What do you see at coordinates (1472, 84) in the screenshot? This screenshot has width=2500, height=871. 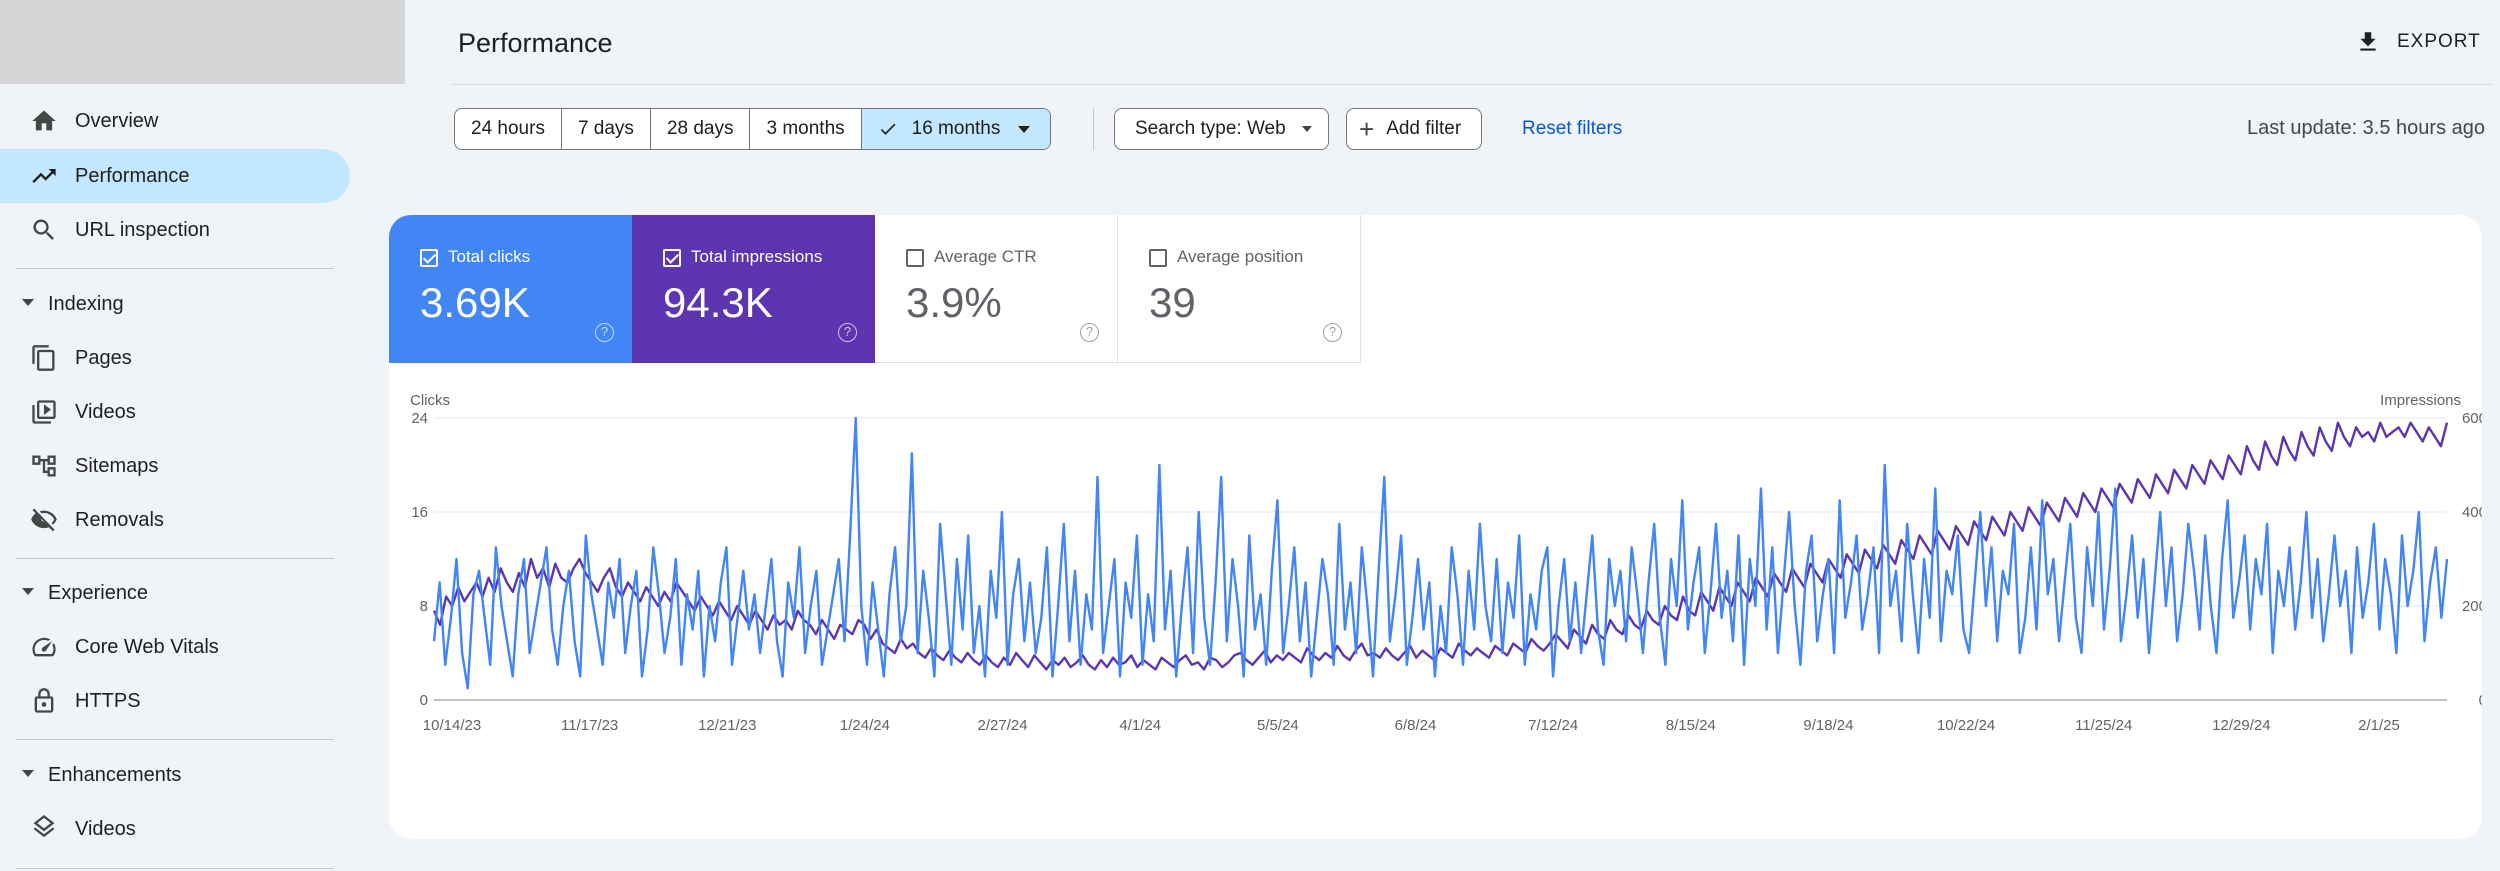 I see `header-divider` at bounding box center [1472, 84].